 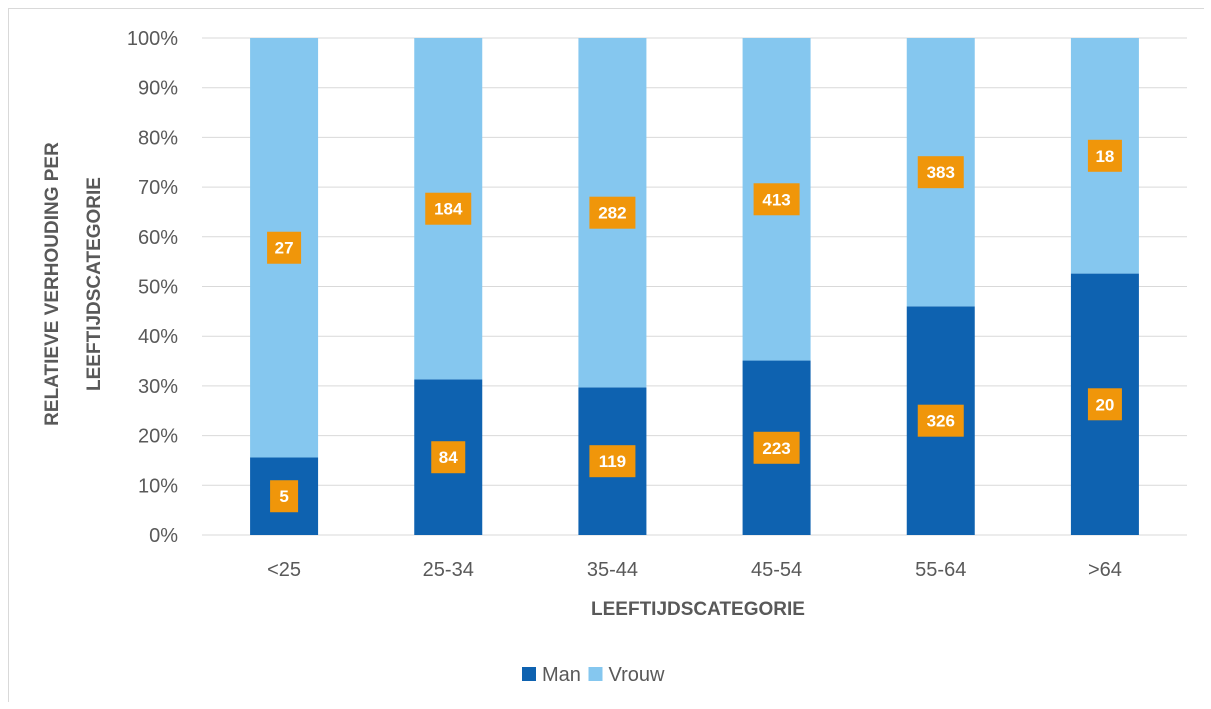 What do you see at coordinates (158, 288) in the screenshot?
I see `y-tick-label: 50%` at bounding box center [158, 288].